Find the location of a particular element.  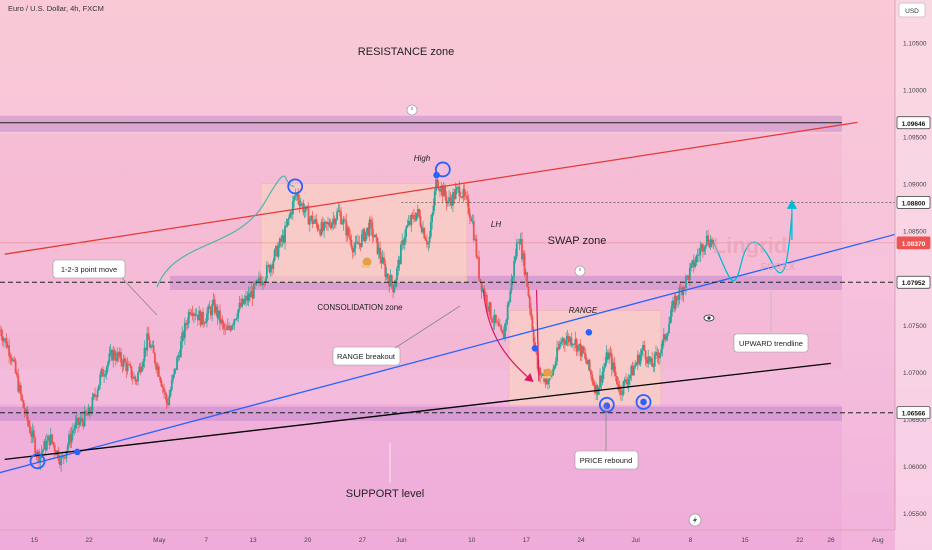

price-level-tag-label: 1.08370 is located at coordinates (914, 244).